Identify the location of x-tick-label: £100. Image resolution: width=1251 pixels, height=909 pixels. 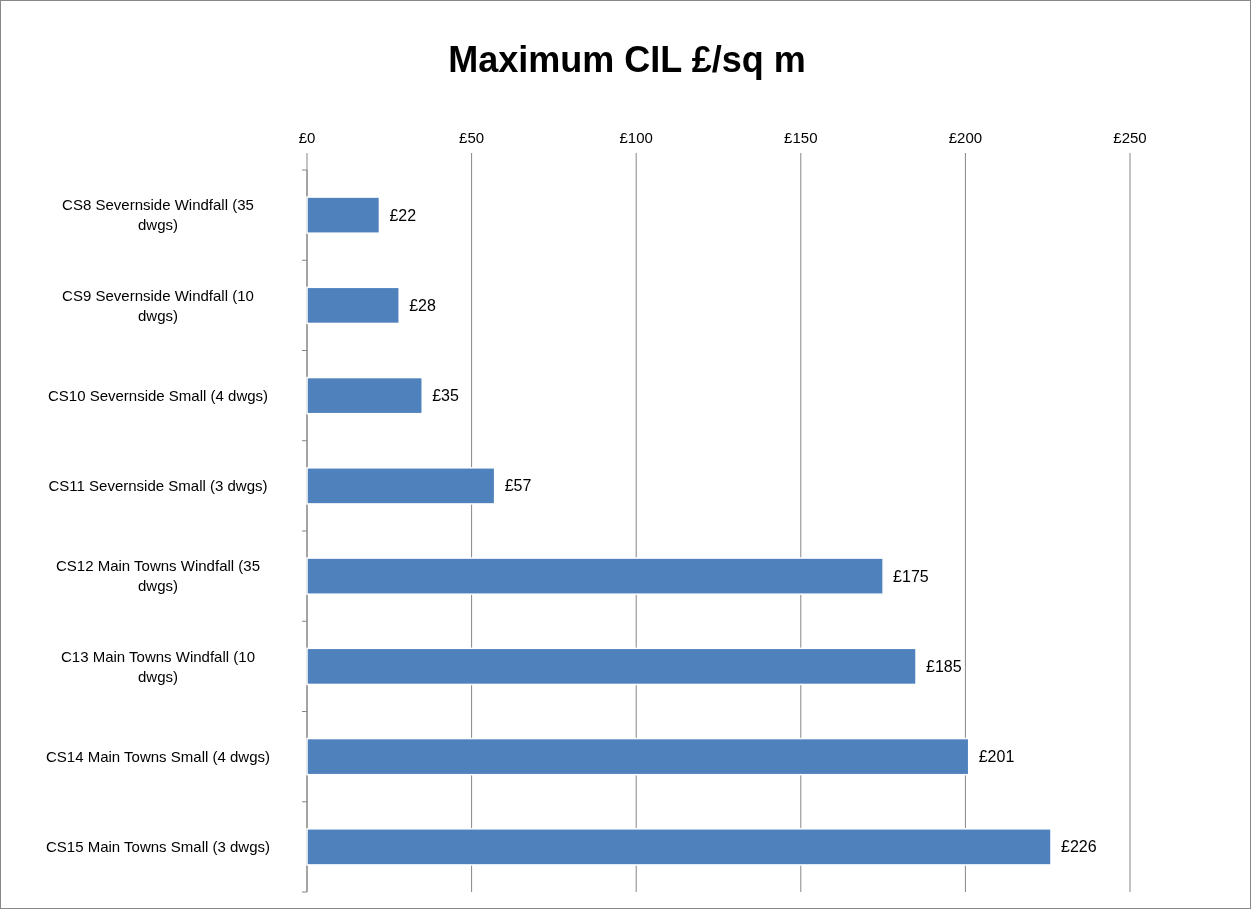
(636, 137).